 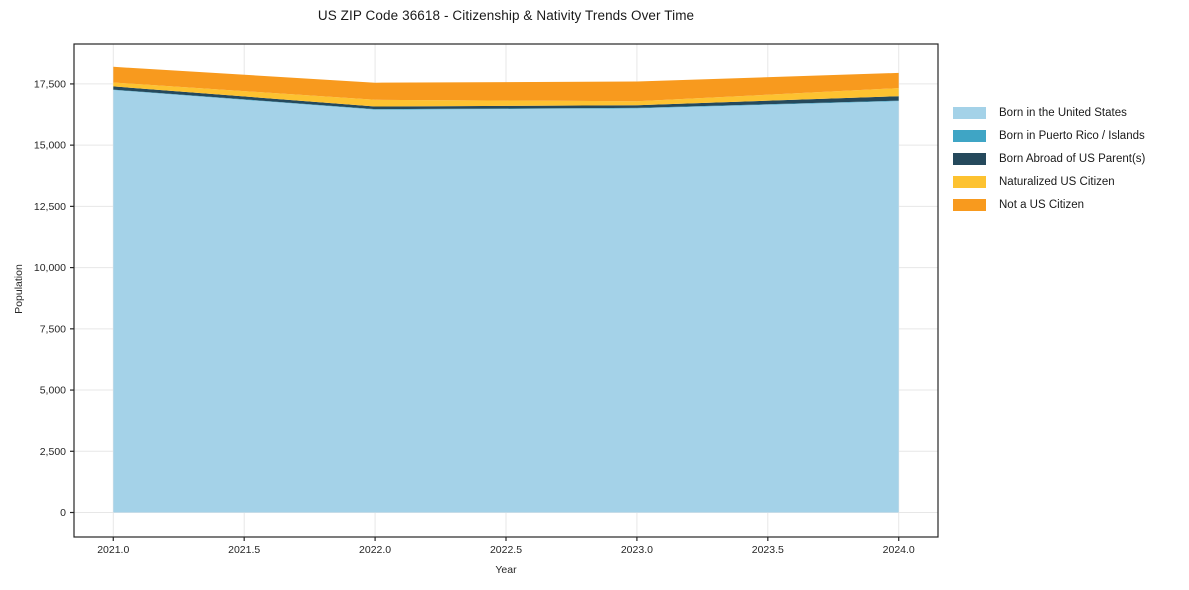 I want to click on legend-swatch-born-abroad, so click(x=969, y=158).